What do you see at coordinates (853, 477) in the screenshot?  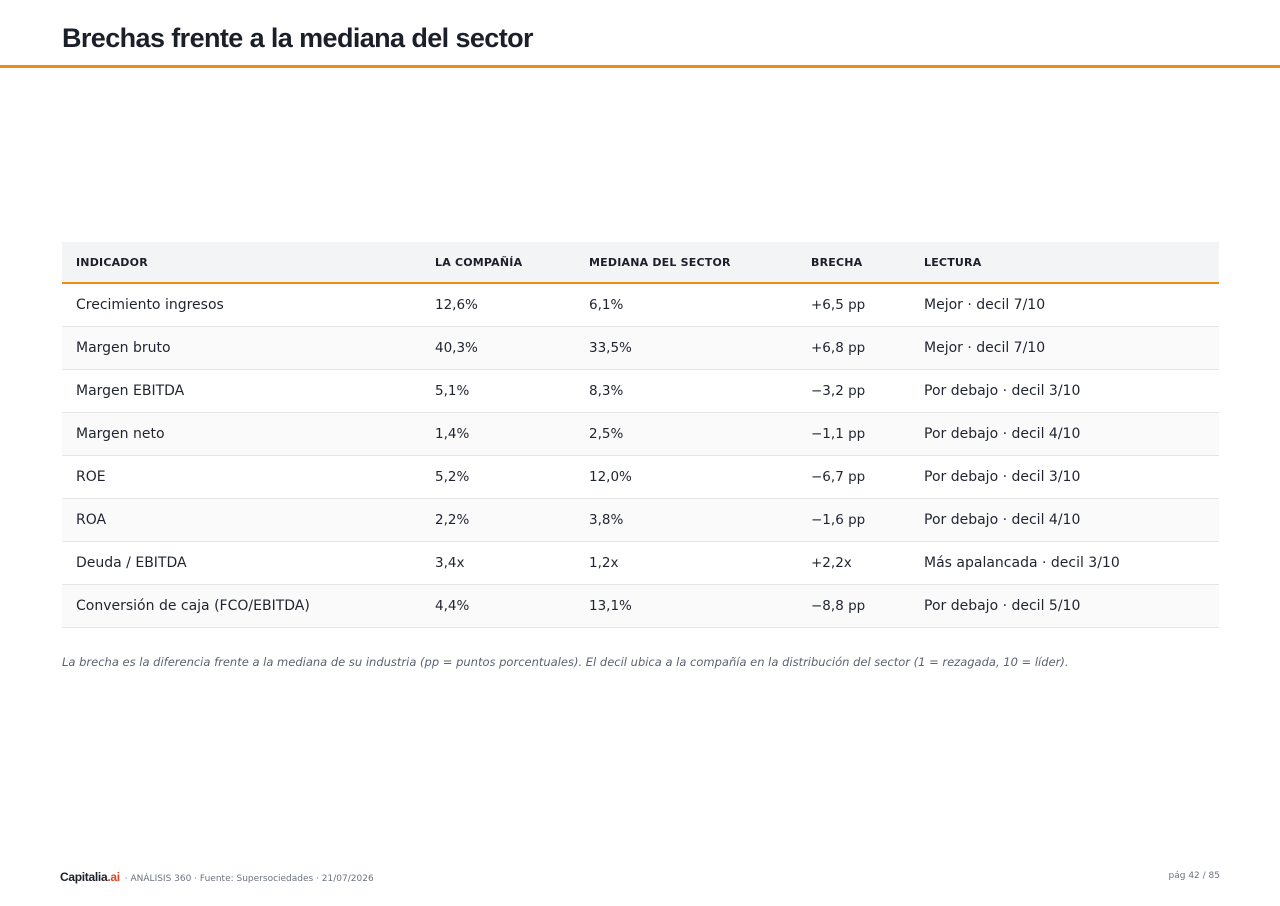 I see `table-cell: −6,7 pp` at bounding box center [853, 477].